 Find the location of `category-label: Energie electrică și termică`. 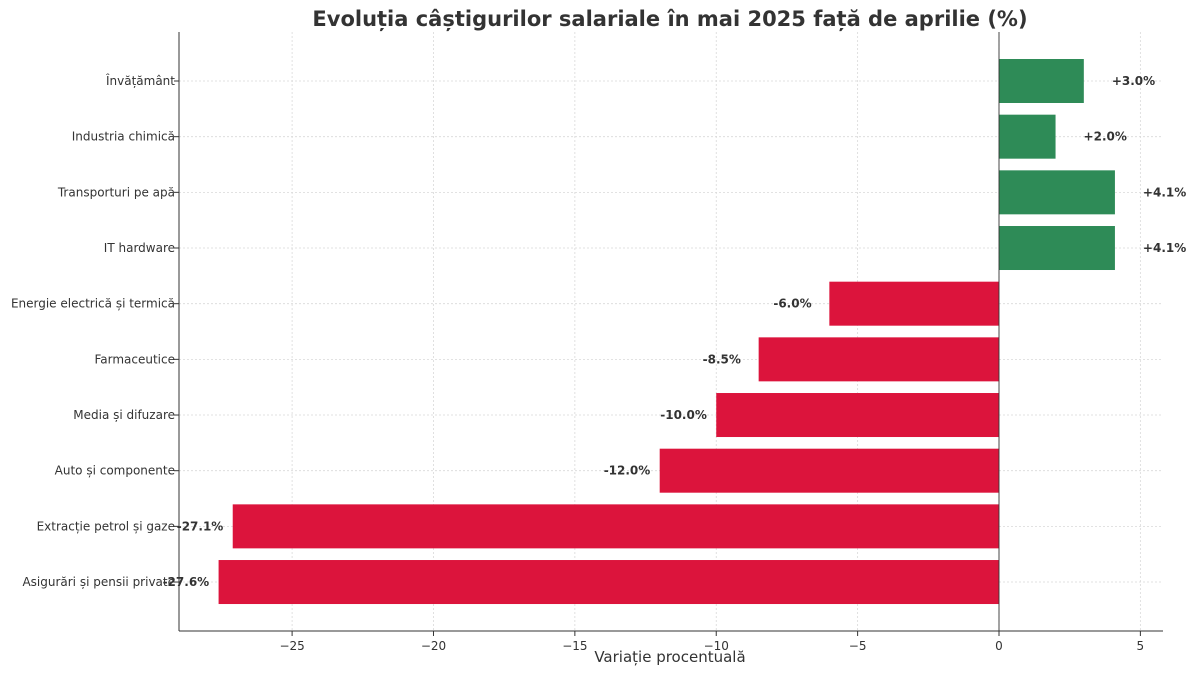

category-label: Energie electrică și termică is located at coordinates (93, 304).